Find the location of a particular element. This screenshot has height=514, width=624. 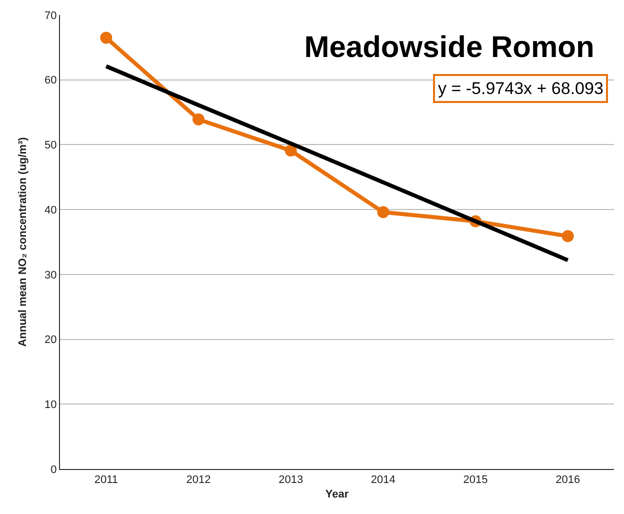

x-tick-label: 2015 is located at coordinates (475, 480).